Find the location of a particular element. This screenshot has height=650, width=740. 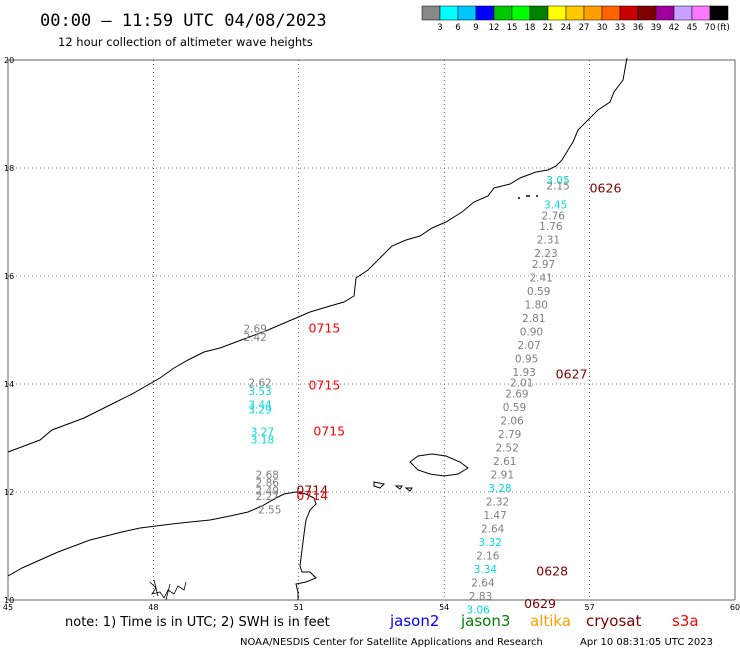

longitude-tick-labels: 45 48 51 54 57 60 is located at coordinates (371, 607).